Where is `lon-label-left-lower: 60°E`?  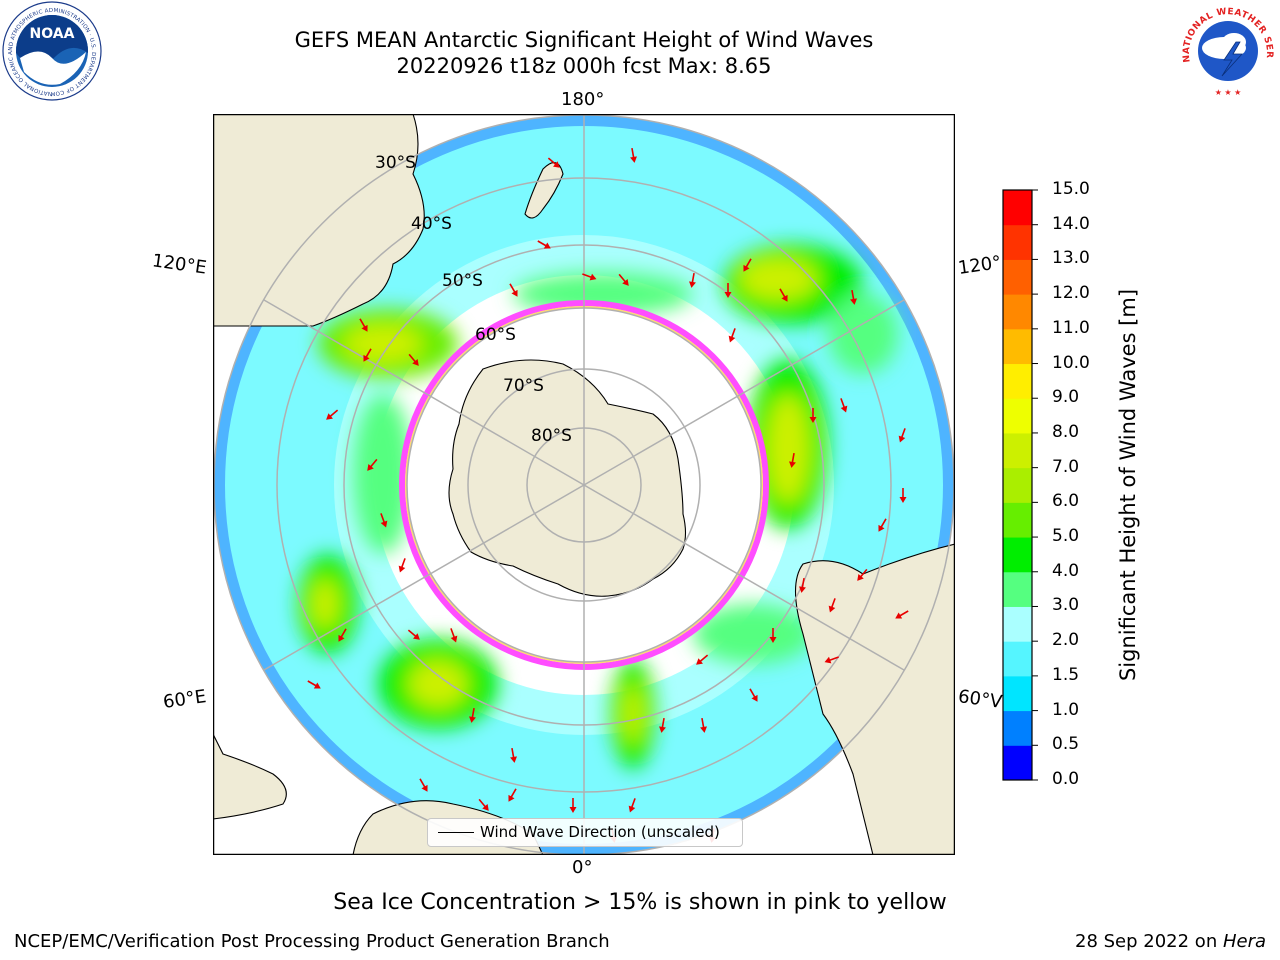 lon-label-left-lower: 60°E is located at coordinates (184, 699).